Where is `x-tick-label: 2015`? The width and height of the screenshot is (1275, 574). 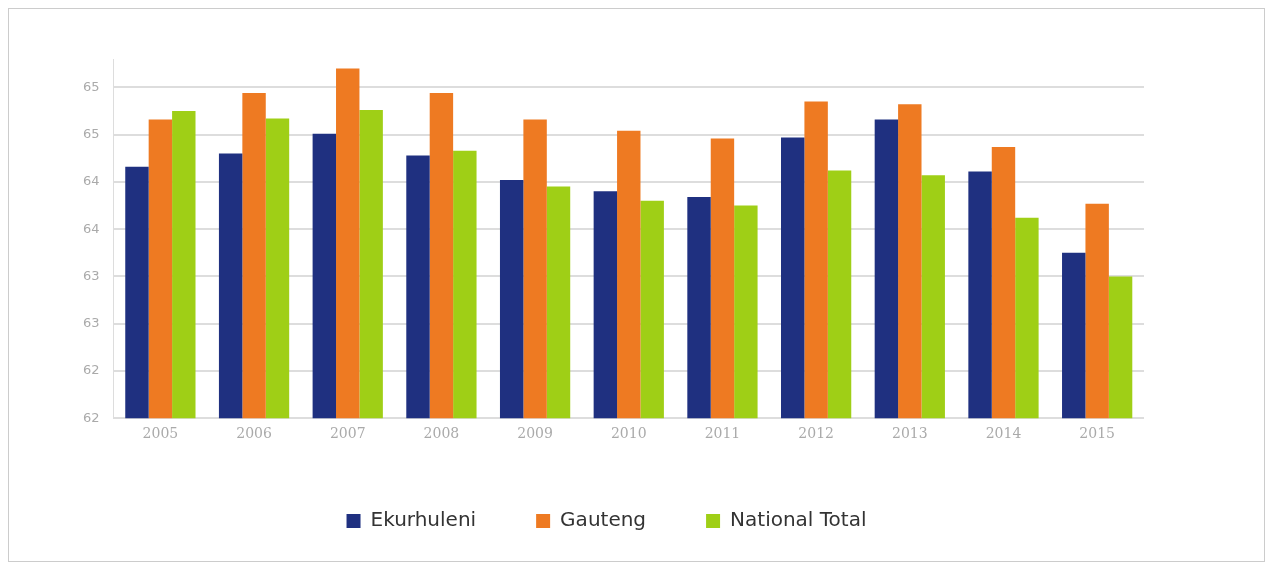
x-tick-label: 2015 is located at coordinates (1097, 433).